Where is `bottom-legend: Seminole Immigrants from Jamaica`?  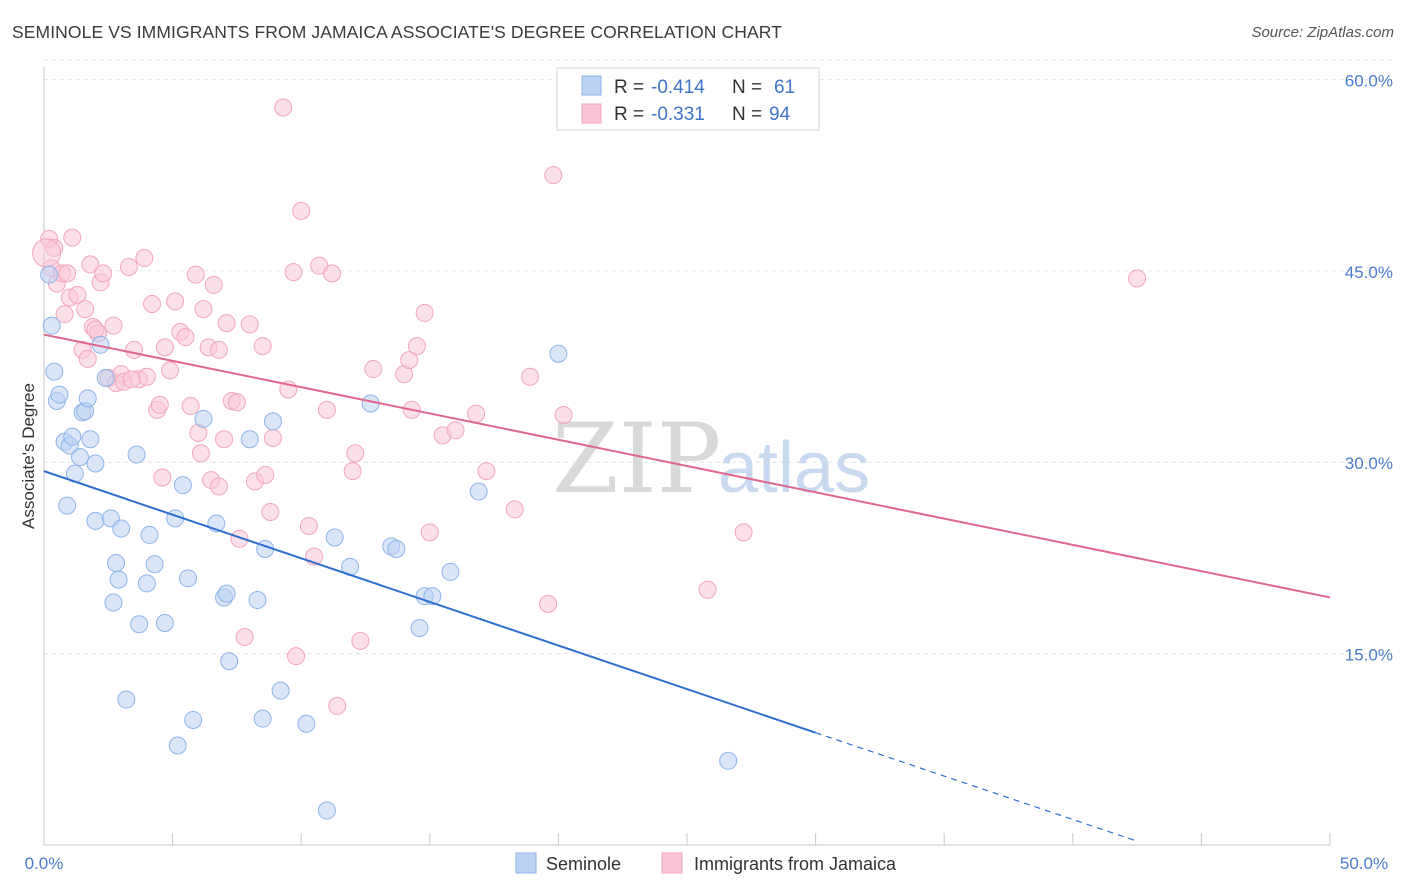
bottom-legend: Seminole Immigrants from Jamaica is located at coordinates (706, 863).